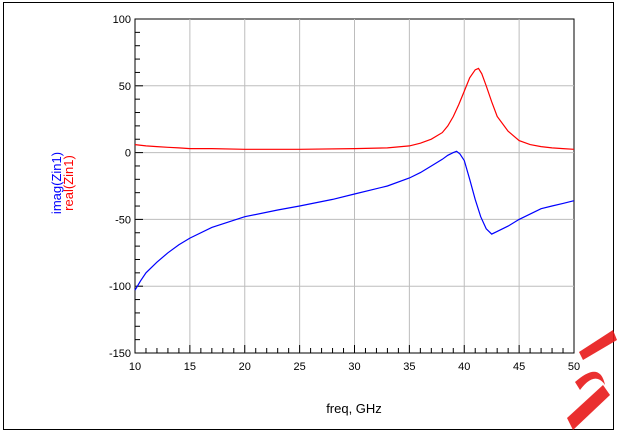  Describe the element at coordinates (354, 367) in the screenshot. I see `x-tick-label: 30` at that location.